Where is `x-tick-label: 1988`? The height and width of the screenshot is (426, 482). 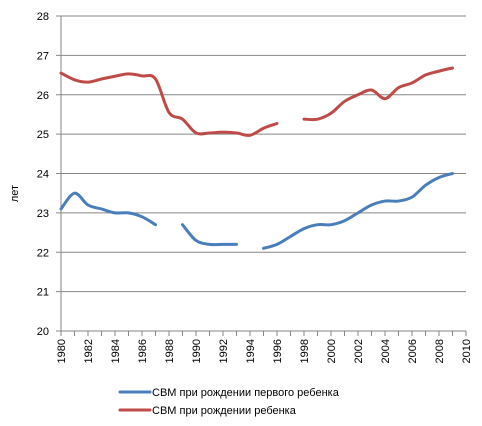 x-tick-label: 1988 is located at coordinates (170, 351).